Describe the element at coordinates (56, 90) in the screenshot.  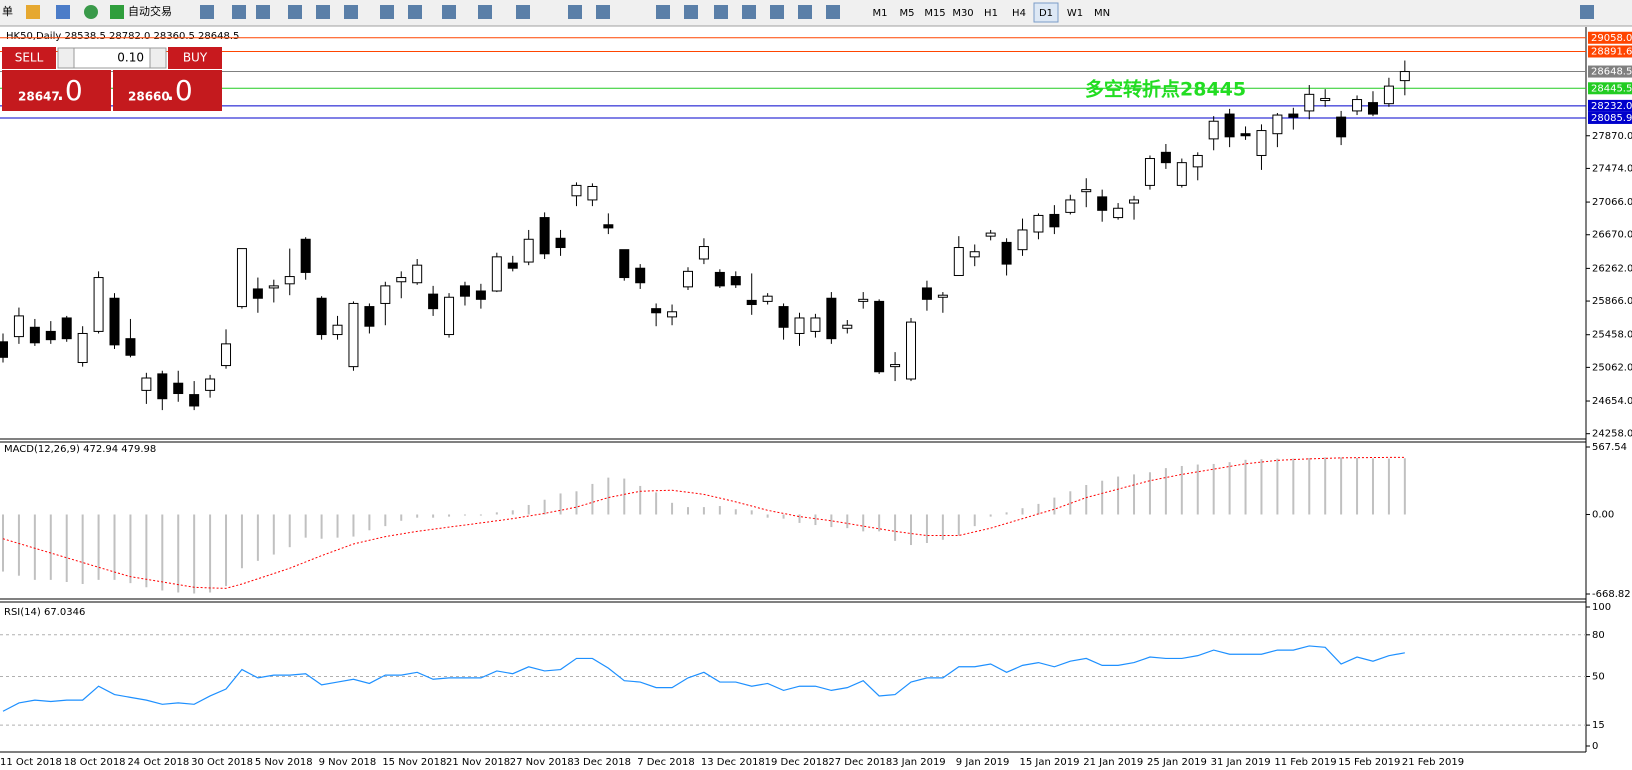
I see `bid-box` at that location.